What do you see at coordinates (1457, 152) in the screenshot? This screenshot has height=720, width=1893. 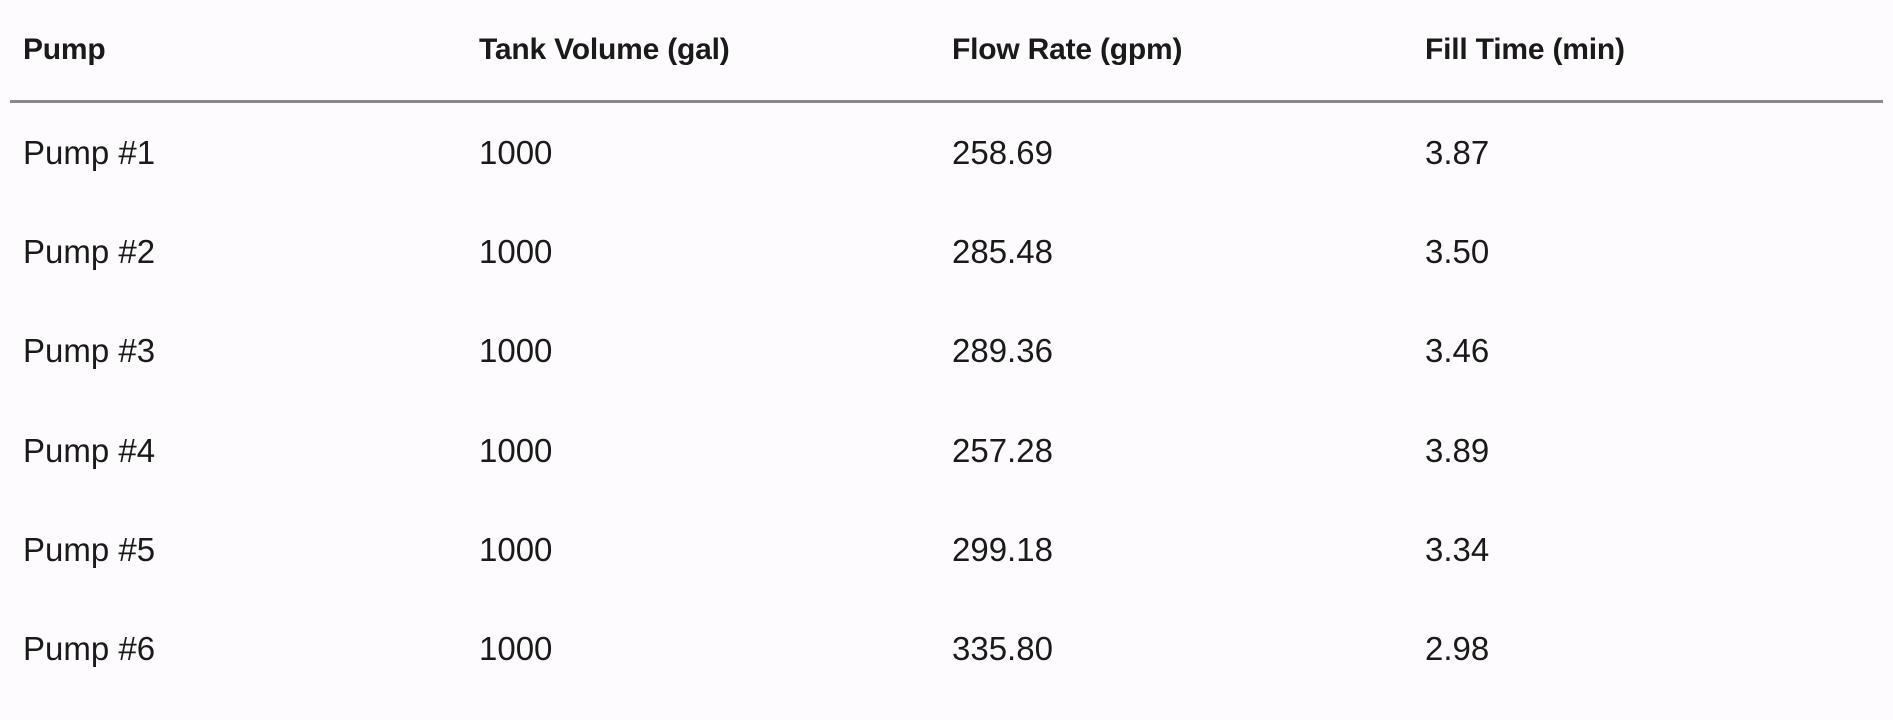 I see `cell-fill-time: 3.87` at bounding box center [1457, 152].